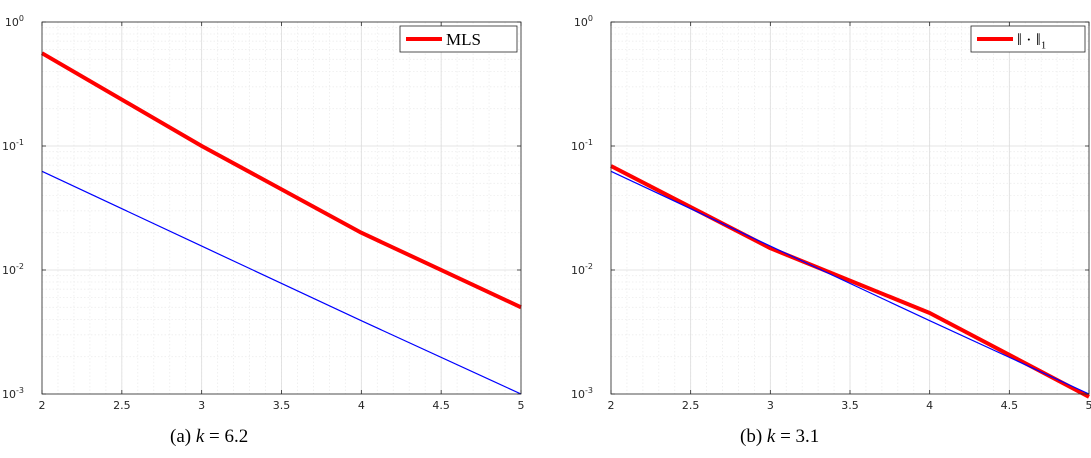  What do you see at coordinates (463, 39) in the screenshot?
I see `legend-label: MLS` at bounding box center [463, 39].